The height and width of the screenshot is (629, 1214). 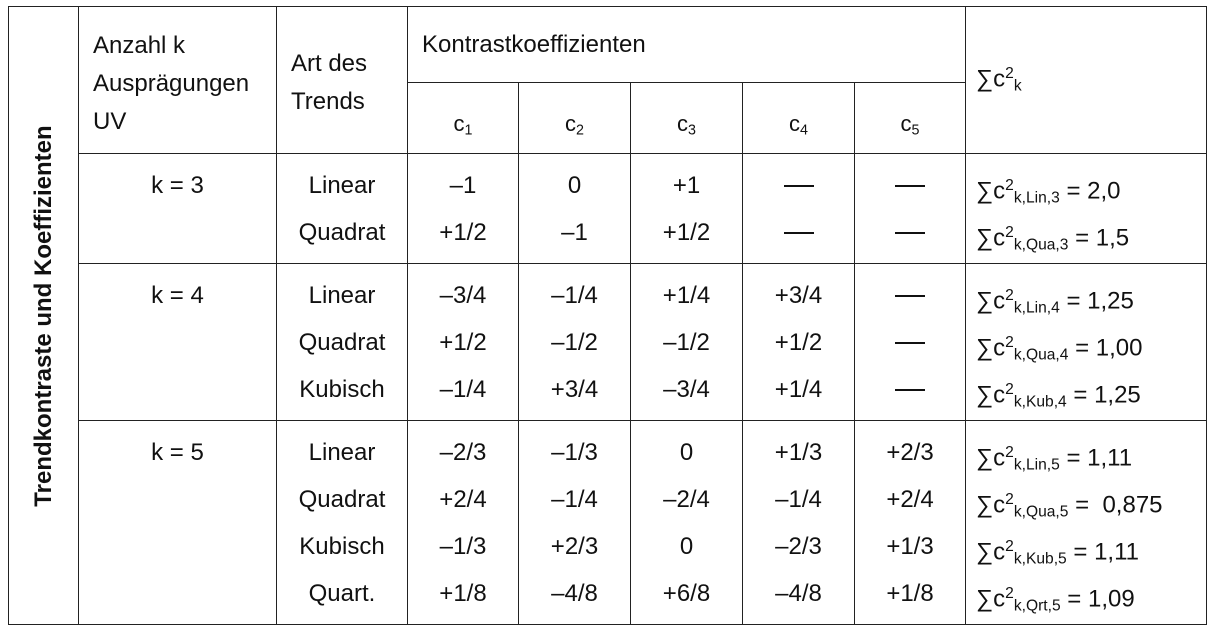 I want to click on sum-sub: k,Qua,3, so click(x=1041, y=245).